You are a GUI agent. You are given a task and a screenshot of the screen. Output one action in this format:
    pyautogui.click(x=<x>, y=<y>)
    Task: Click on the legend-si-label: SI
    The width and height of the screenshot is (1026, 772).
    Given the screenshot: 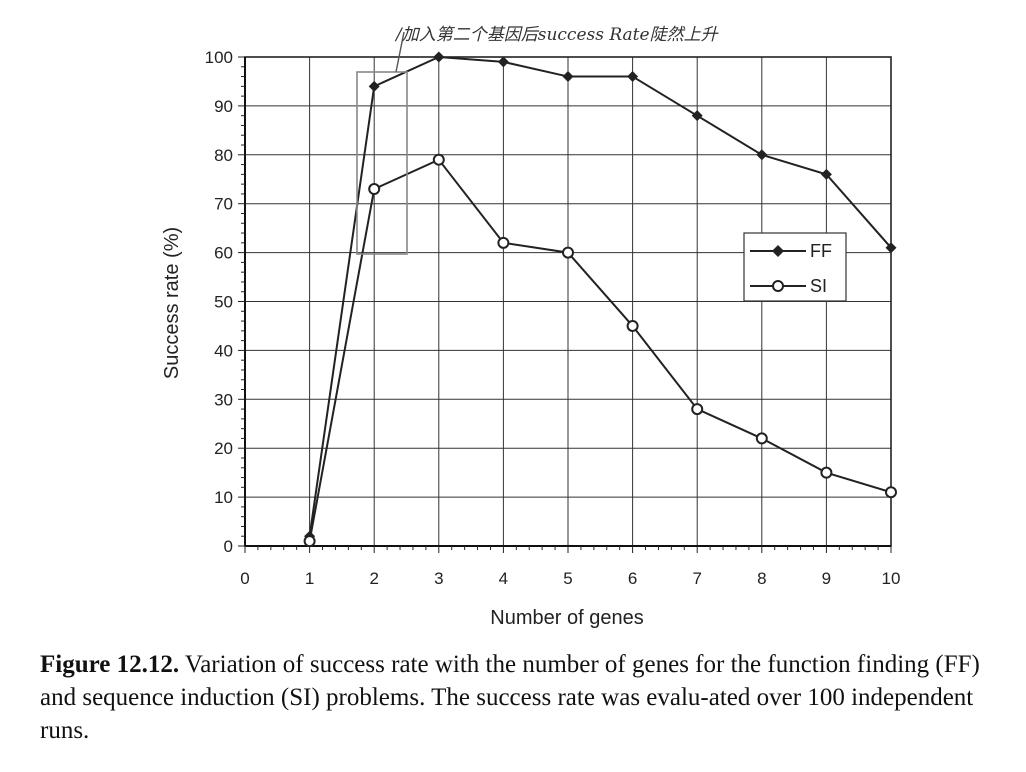 What is the action you would take?
    pyautogui.click(x=818, y=286)
    